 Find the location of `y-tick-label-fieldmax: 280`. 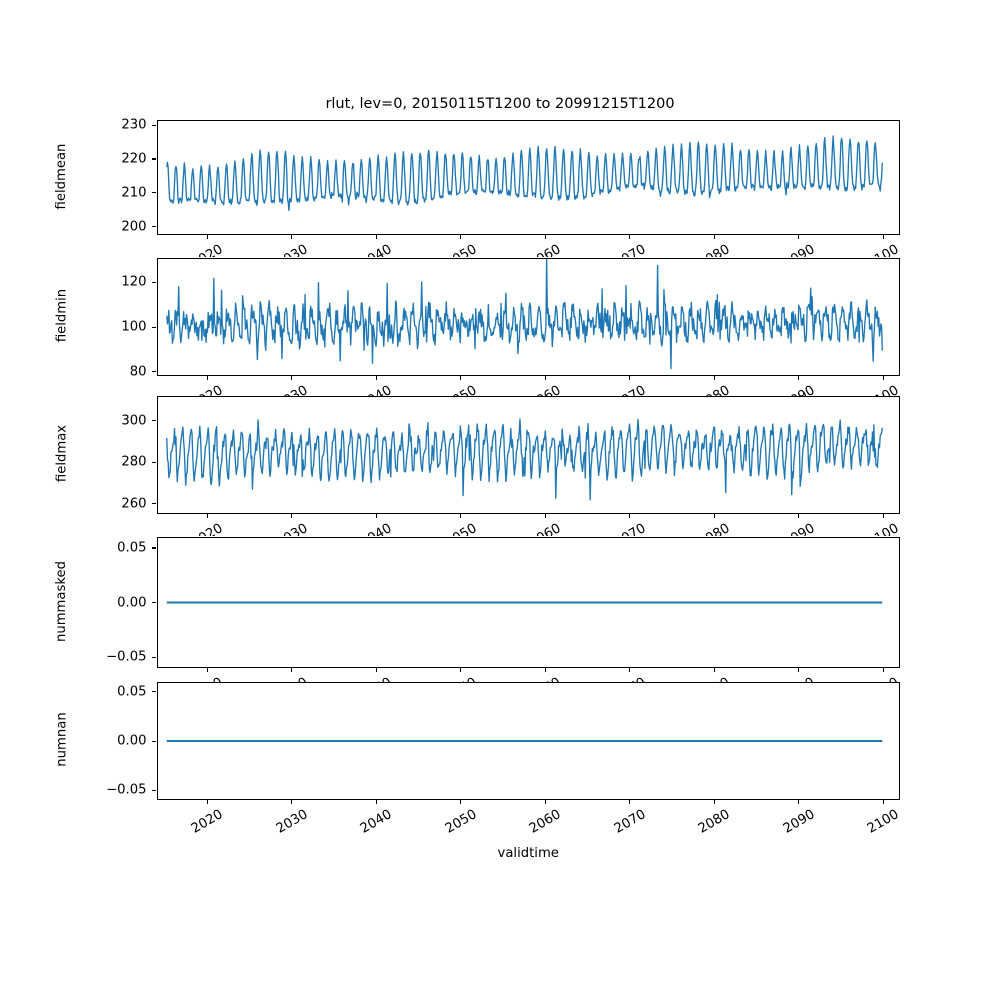

y-tick-label-fieldmax: 280 is located at coordinates (134, 462).